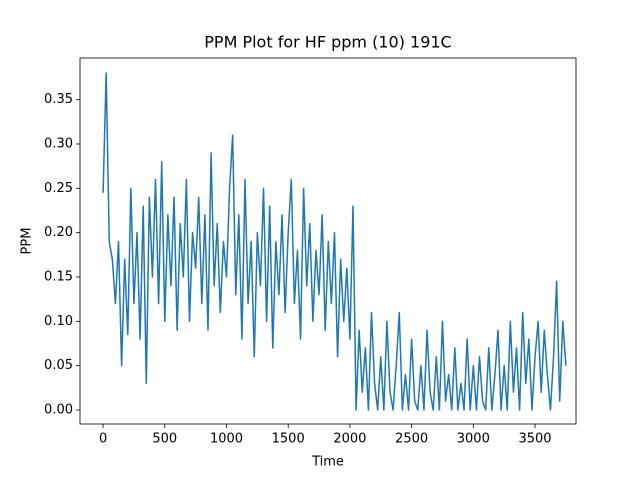 This screenshot has height=480, width=640. What do you see at coordinates (164, 439) in the screenshot?
I see `x-tick-label: 500` at bounding box center [164, 439].